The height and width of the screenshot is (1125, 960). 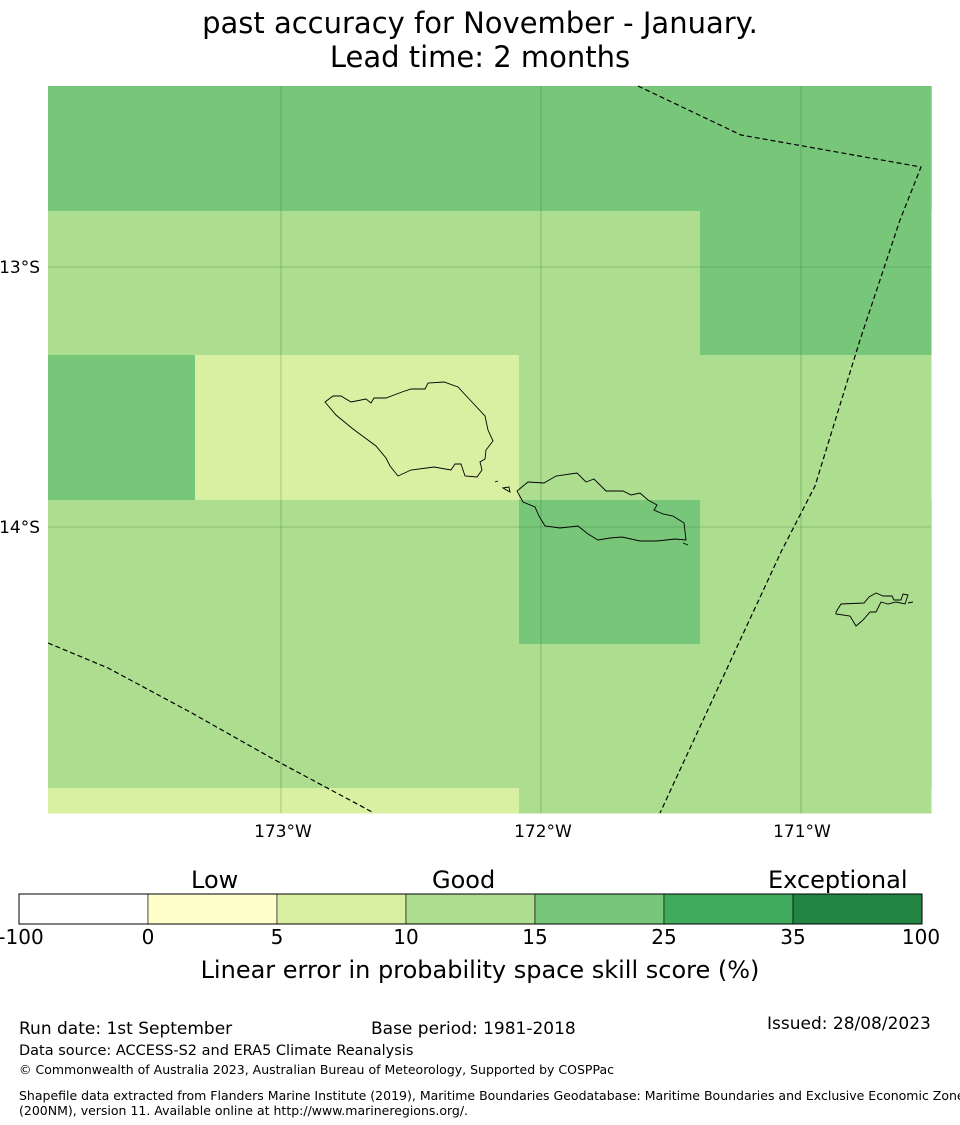 What do you see at coordinates (496, 481) in the screenshot?
I see `apolima-islet` at bounding box center [496, 481].